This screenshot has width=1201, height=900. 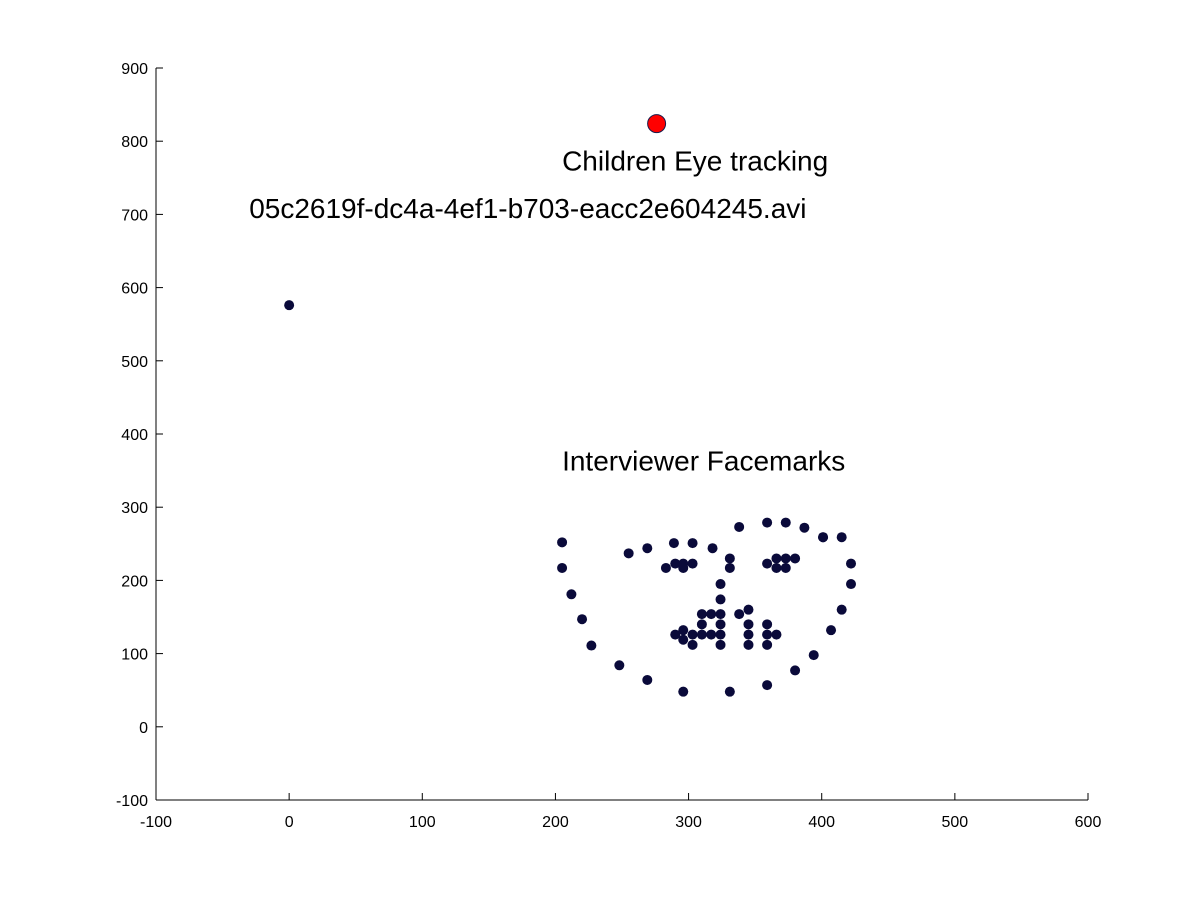 What do you see at coordinates (134, 435) in the screenshot?
I see `y-tick-label: 400` at bounding box center [134, 435].